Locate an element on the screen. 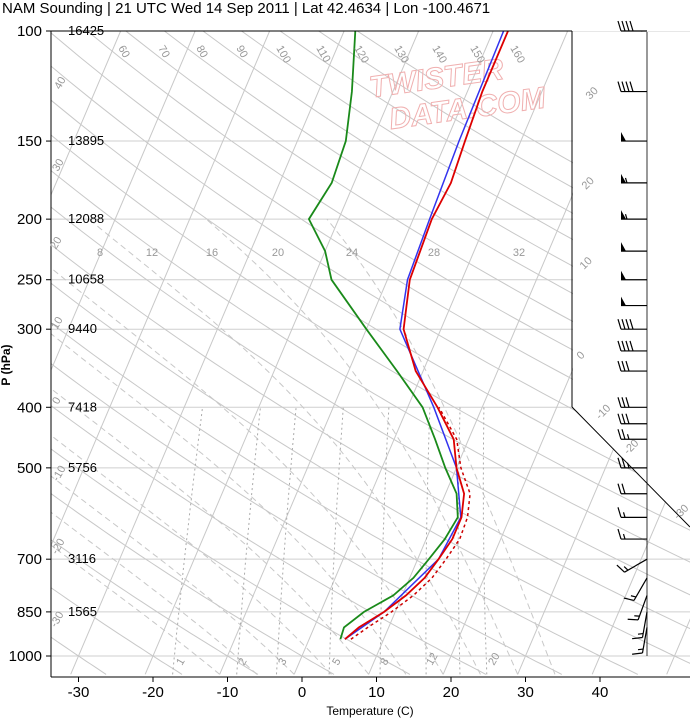 This screenshot has width=690, height=718. temp-tick-label: 10 is located at coordinates (376, 692).